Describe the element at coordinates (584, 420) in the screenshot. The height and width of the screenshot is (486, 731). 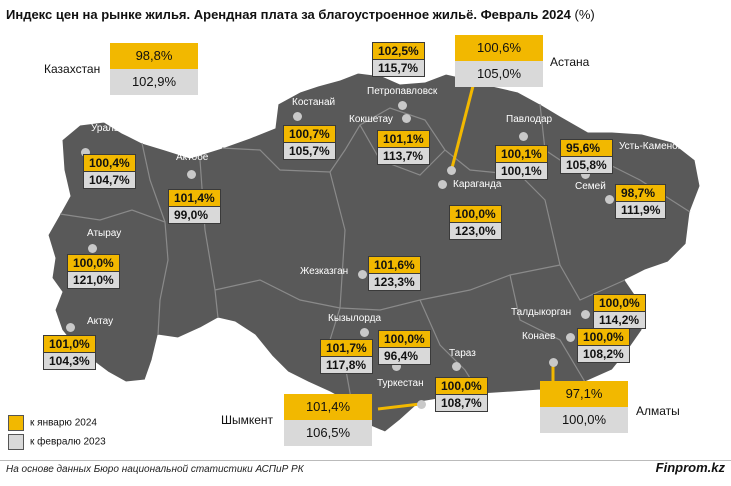
I see `almaty-feb-value: 100,0%` at that location.